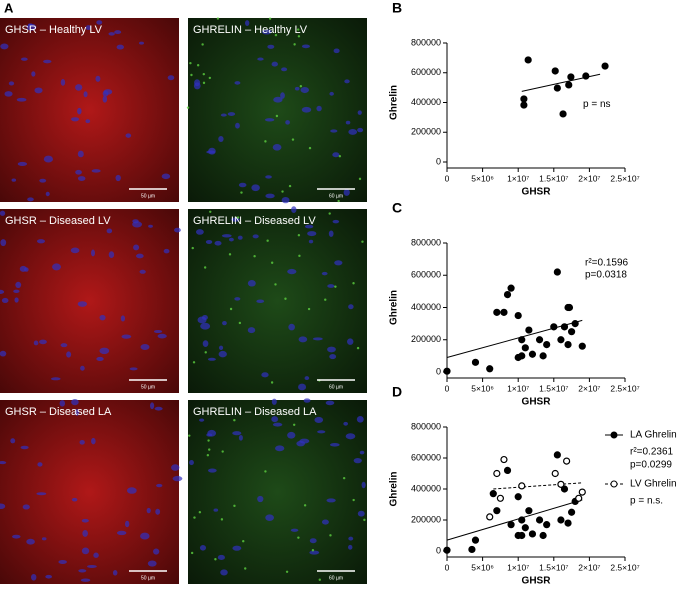 The width and height of the screenshot is (680, 591). Describe the element at coordinates (9, 7) in the screenshot. I see `panel-label: A` at that location.